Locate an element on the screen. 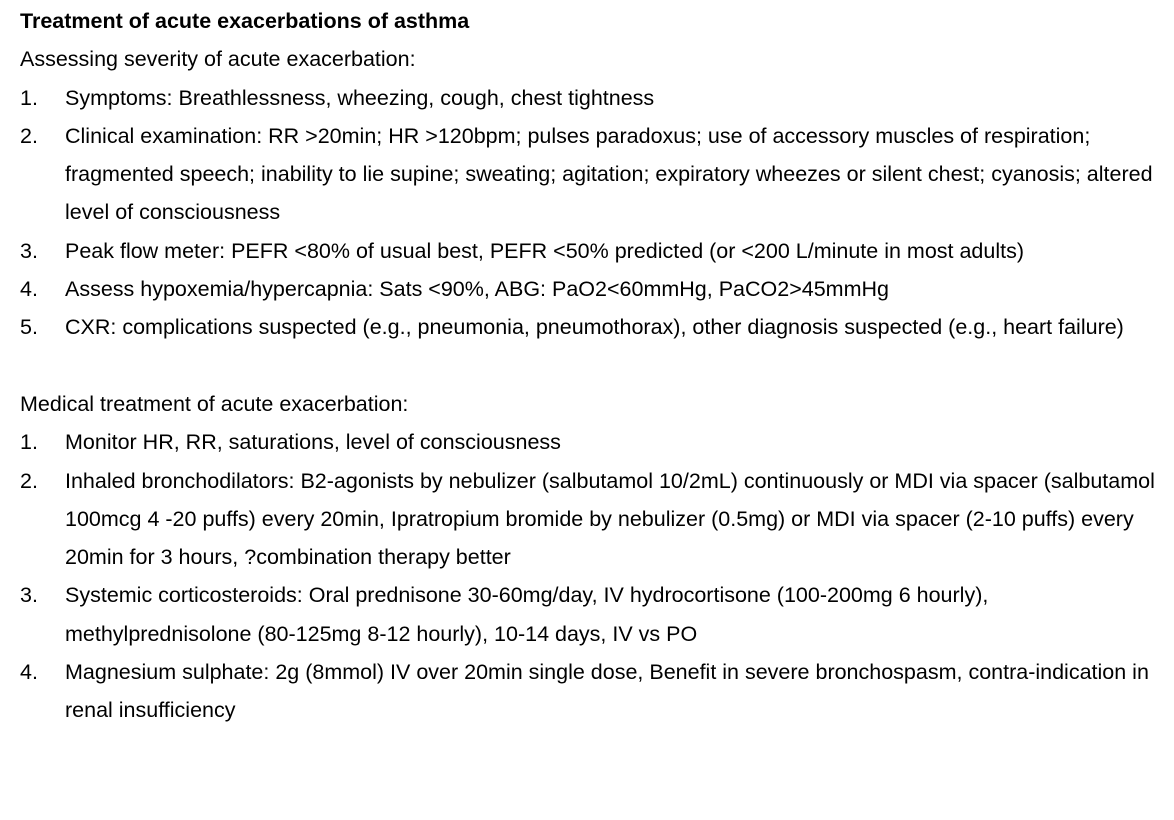 Image resolution: width=1174 pixels, height=820 pixels. treatment-heading: Medical treatment of acute exacerbation: is located at coordinates (214, 403).